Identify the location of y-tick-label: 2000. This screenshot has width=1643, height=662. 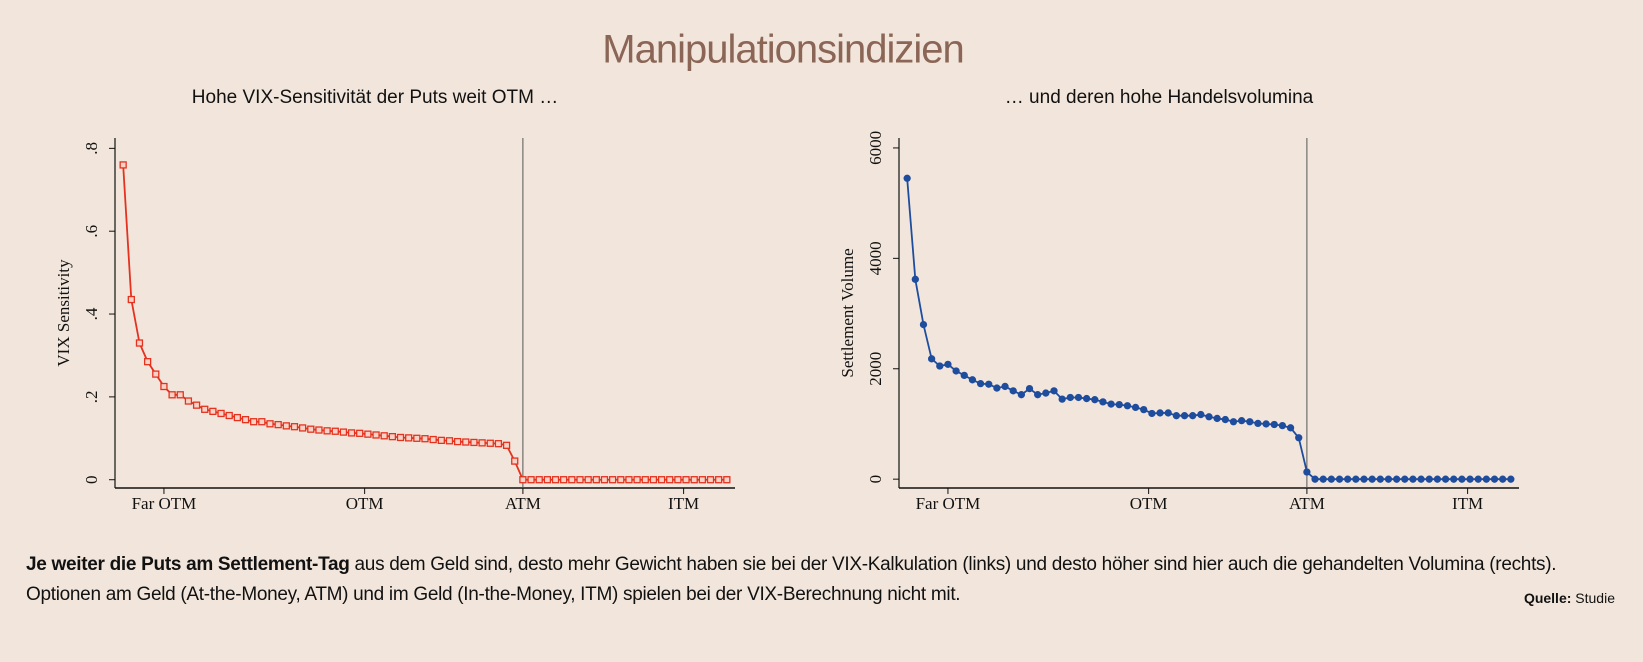
(875, 369).